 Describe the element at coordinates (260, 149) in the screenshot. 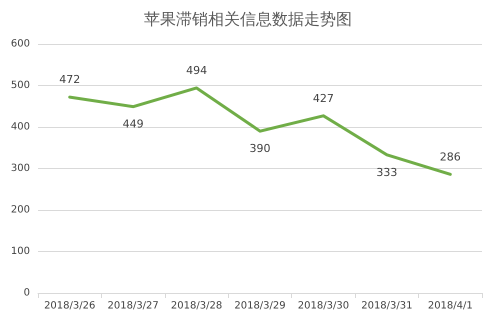

I see `data-label: 390` at that location.